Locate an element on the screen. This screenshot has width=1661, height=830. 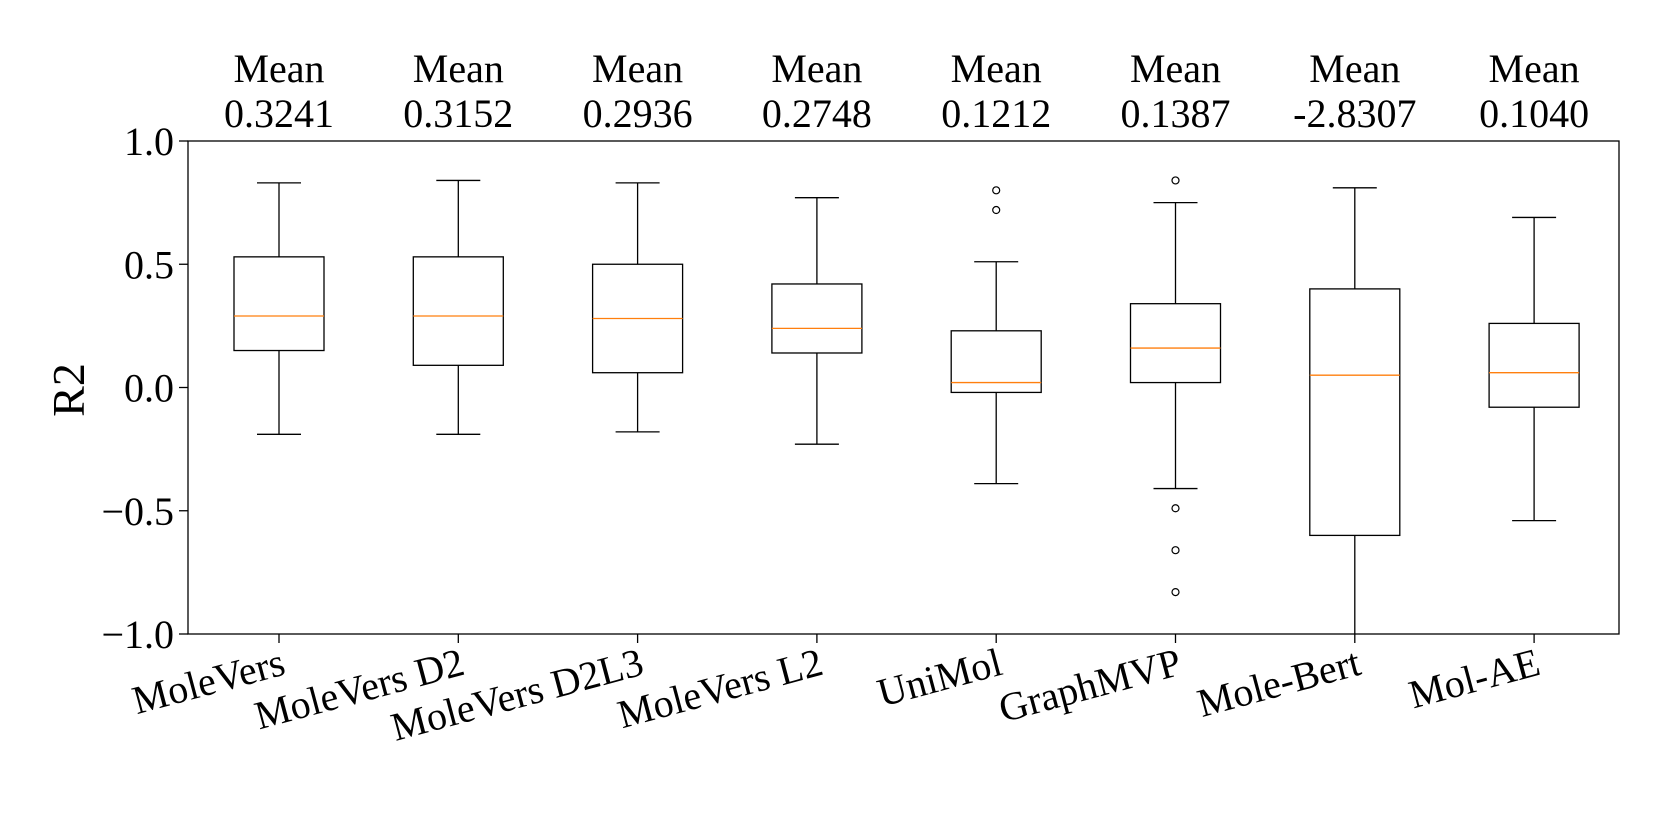
y-axis-label: R2 is located at coordinates (68, 390).